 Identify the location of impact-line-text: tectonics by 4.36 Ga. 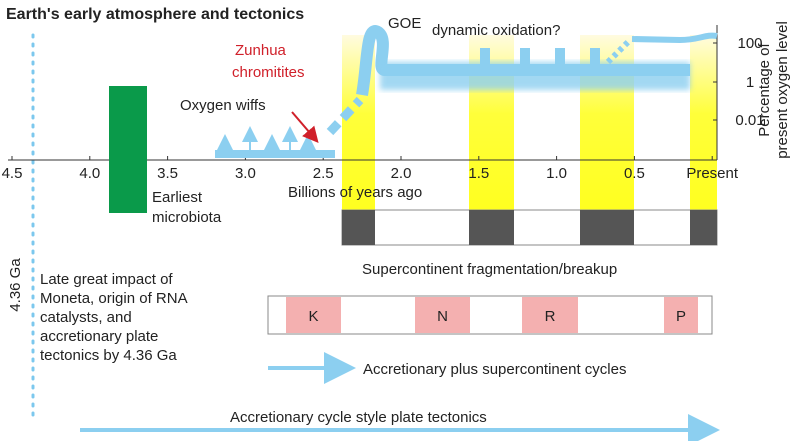
(108, 355).